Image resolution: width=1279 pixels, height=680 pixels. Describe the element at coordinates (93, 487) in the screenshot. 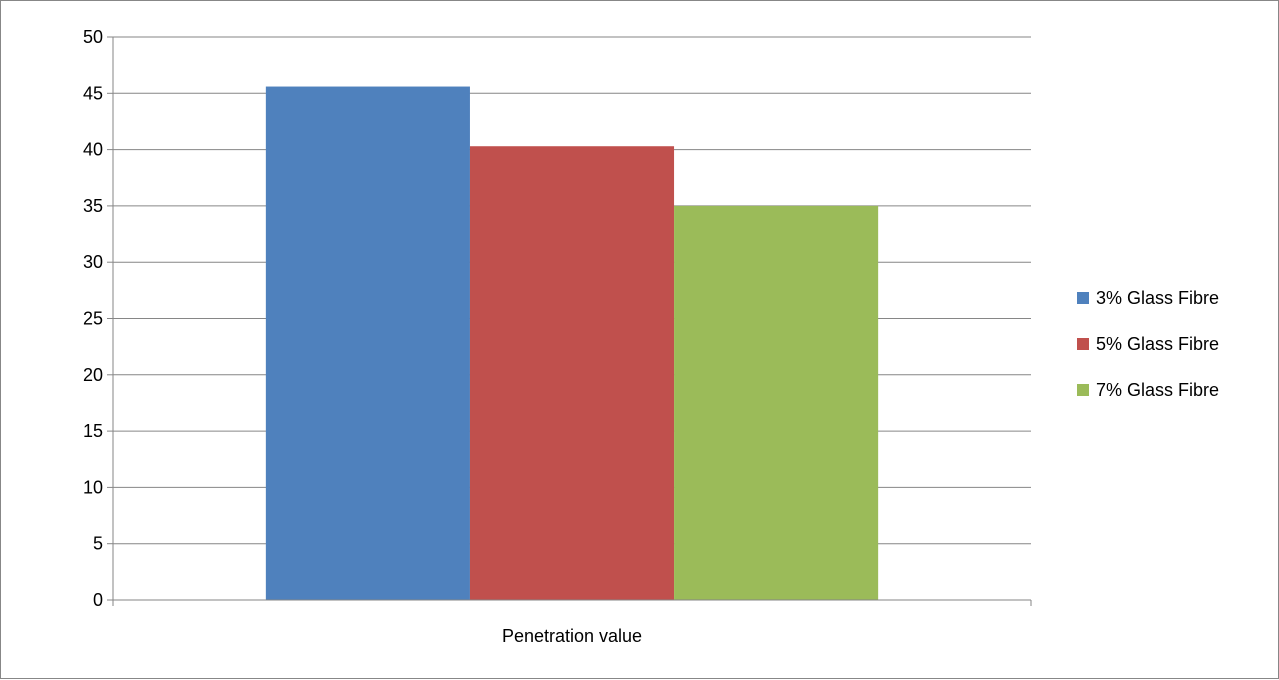

I see `y-tick-label: 10` at that location.